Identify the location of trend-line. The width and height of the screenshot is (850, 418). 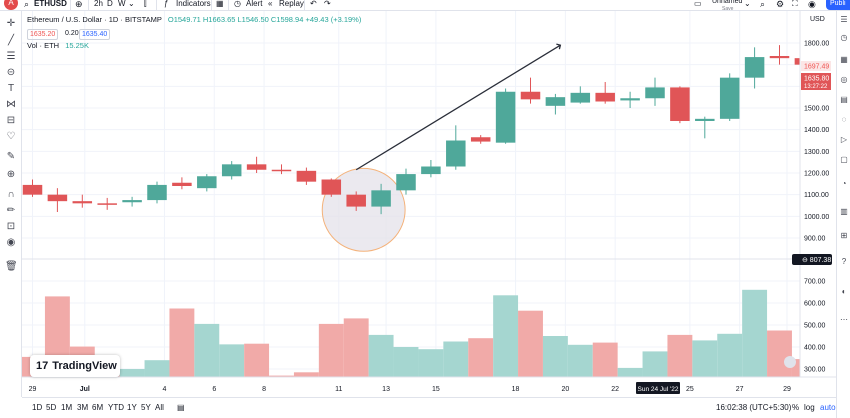
(458, 107).